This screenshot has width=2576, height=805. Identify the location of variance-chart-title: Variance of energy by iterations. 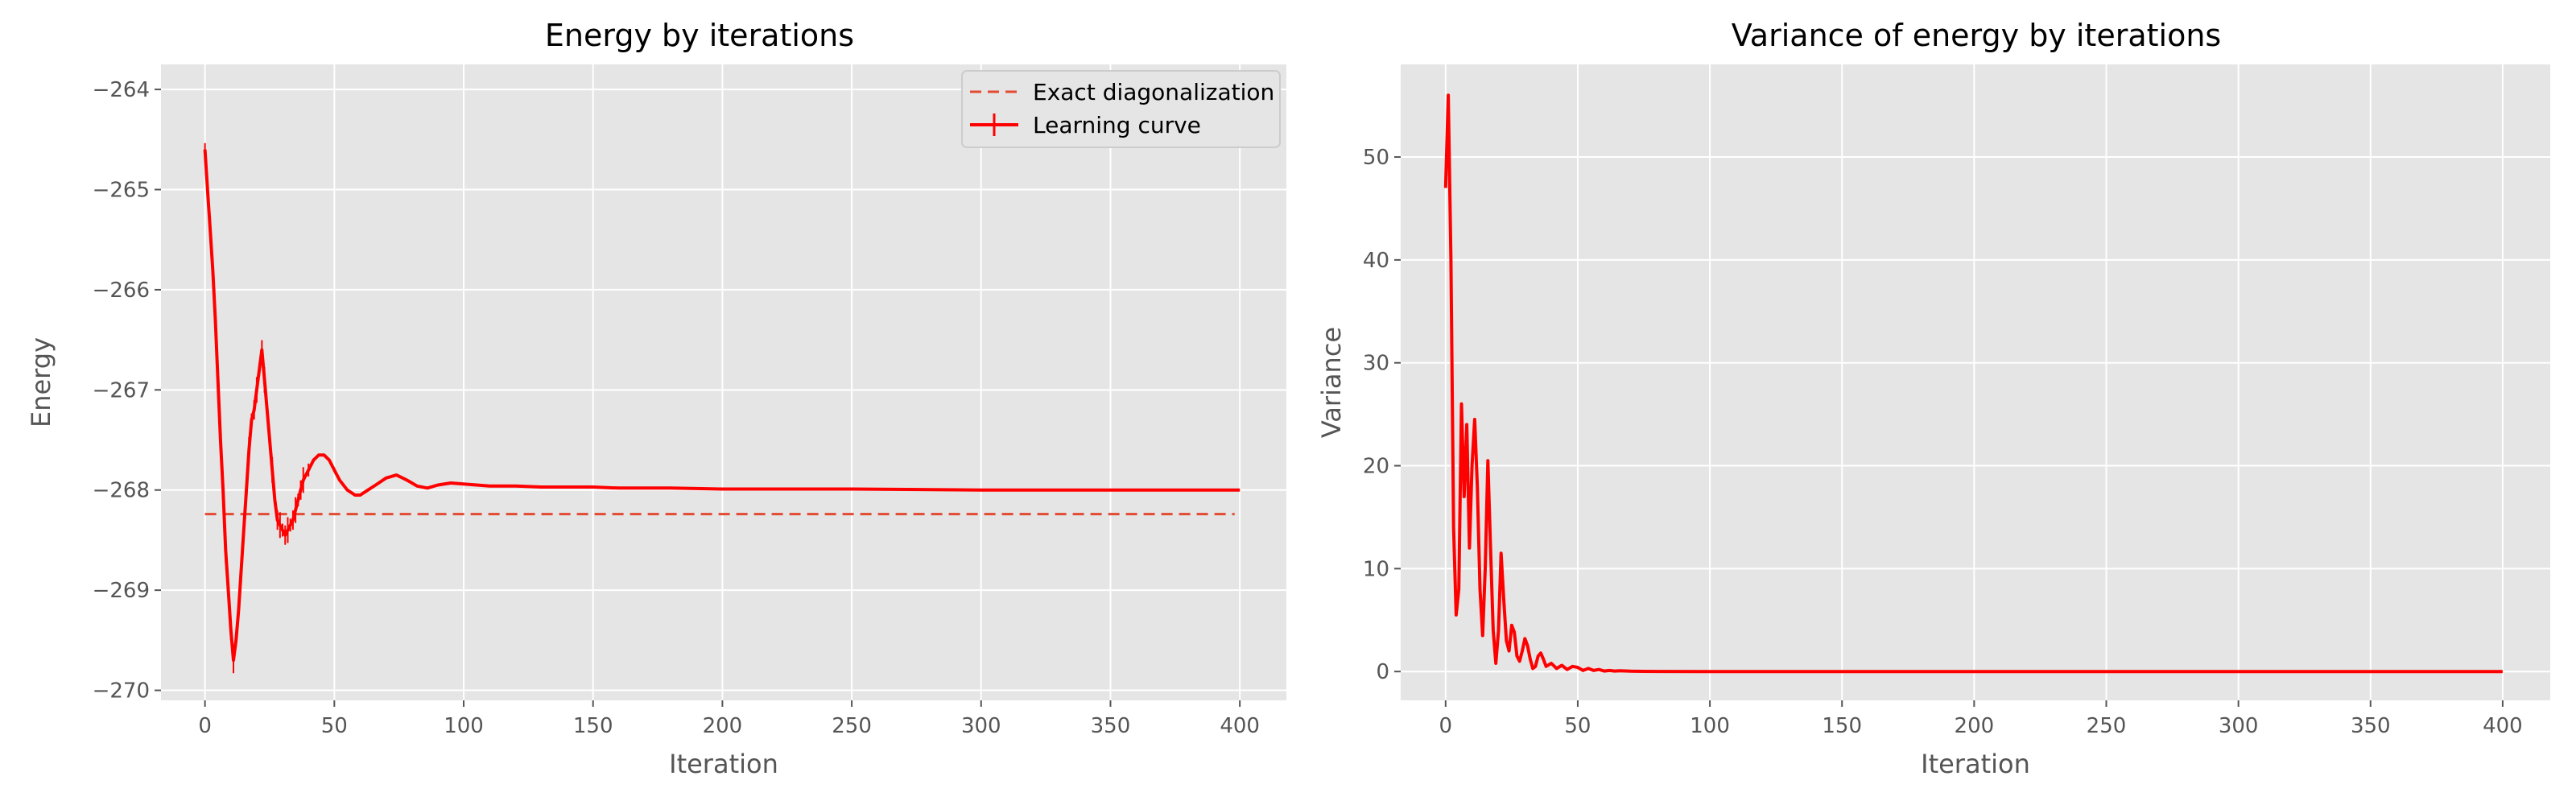
(1976, 35).